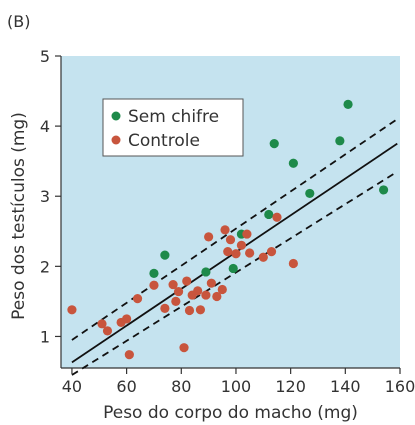 This screenshot has width=415, height=425. What do you see at coordinates (45, 56) in the screenshot?
I see `y-tick-label: 5` at bounding box center [45, 56].